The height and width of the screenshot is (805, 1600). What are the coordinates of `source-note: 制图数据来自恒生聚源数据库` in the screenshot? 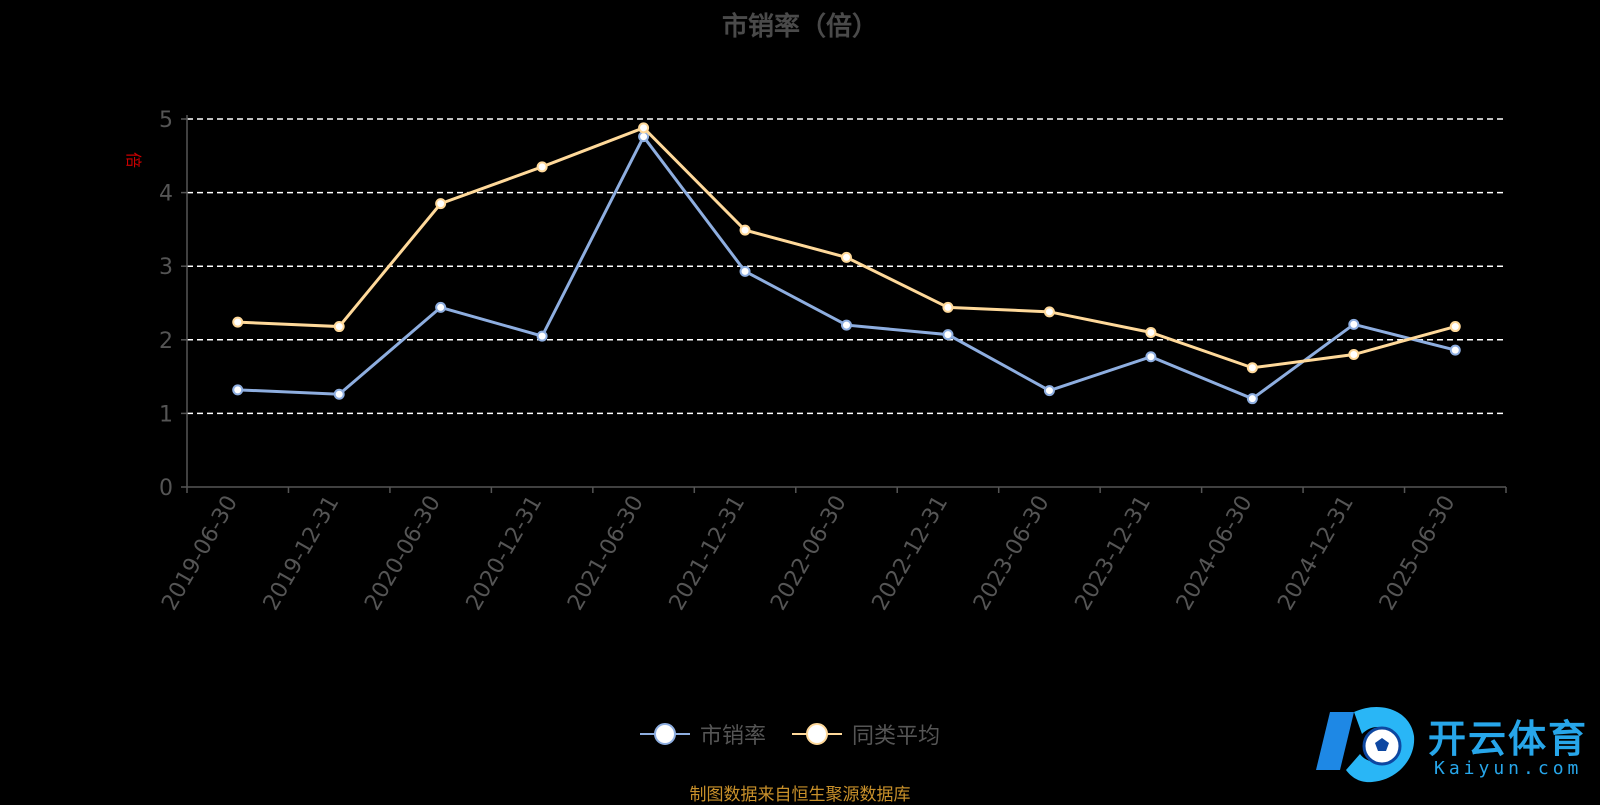 It's located at (800, 795).